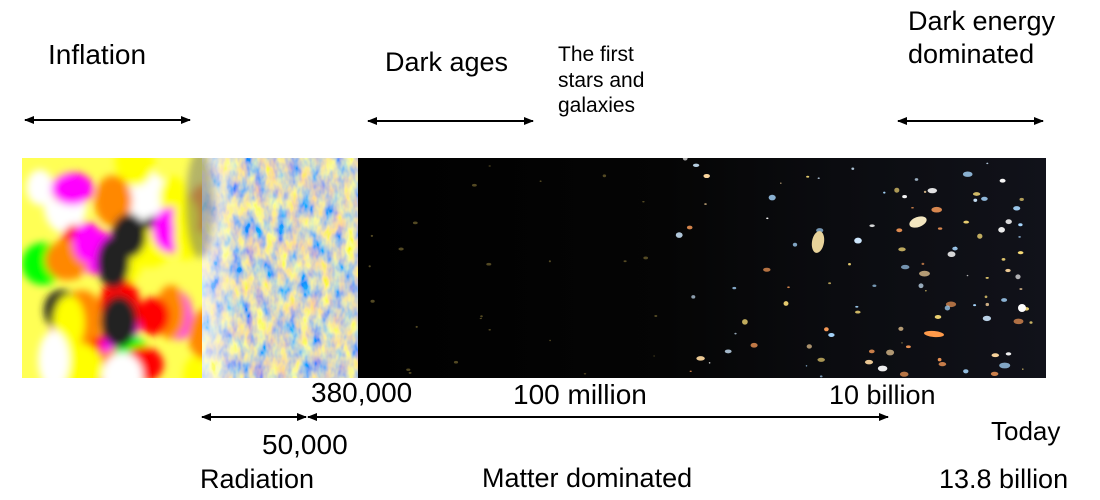 The width and height of the screenshot is (1100, 500). Describe the element at coordinates (882, 395) in the screenshot. I see `time-10-billion: 10 billion` at that location.